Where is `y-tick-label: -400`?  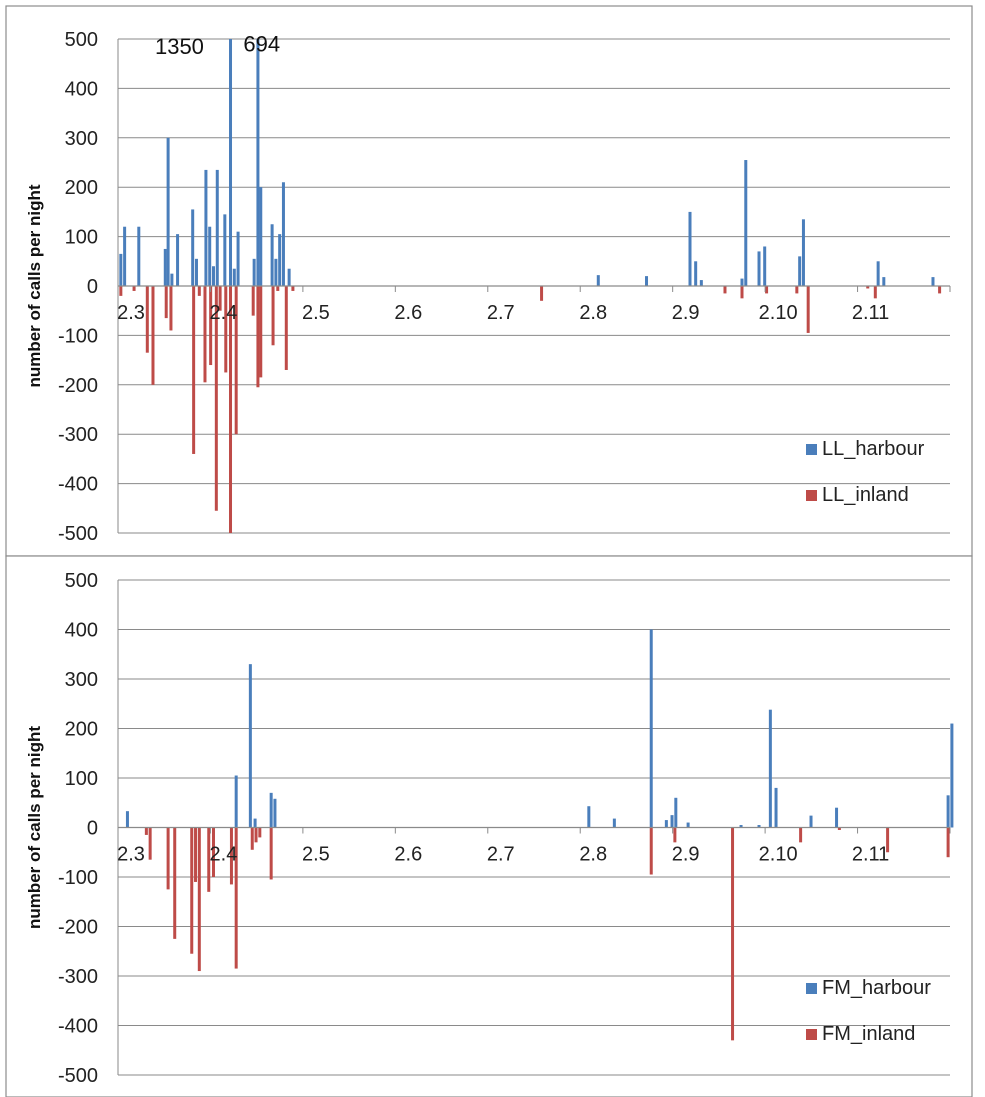
y-tick-label: -400 is located at coordinates (78, 1027).